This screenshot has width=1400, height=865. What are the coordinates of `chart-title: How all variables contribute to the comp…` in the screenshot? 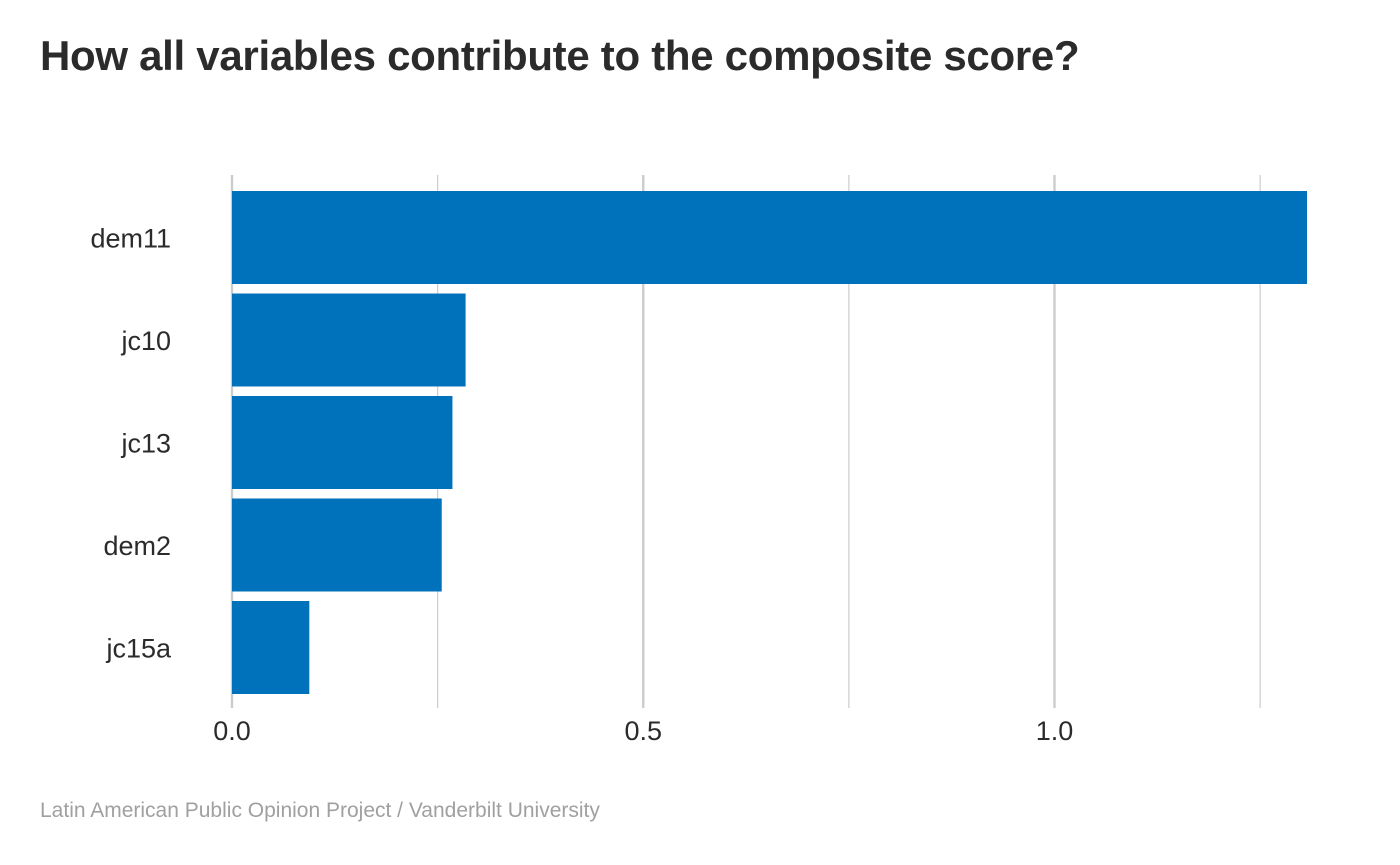 It's located at (560, 55).